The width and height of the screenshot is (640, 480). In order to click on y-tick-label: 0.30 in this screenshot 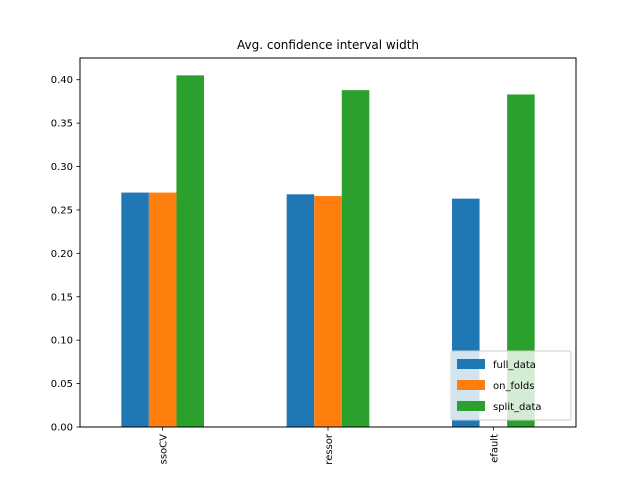, I will do `click(62, 167)`.